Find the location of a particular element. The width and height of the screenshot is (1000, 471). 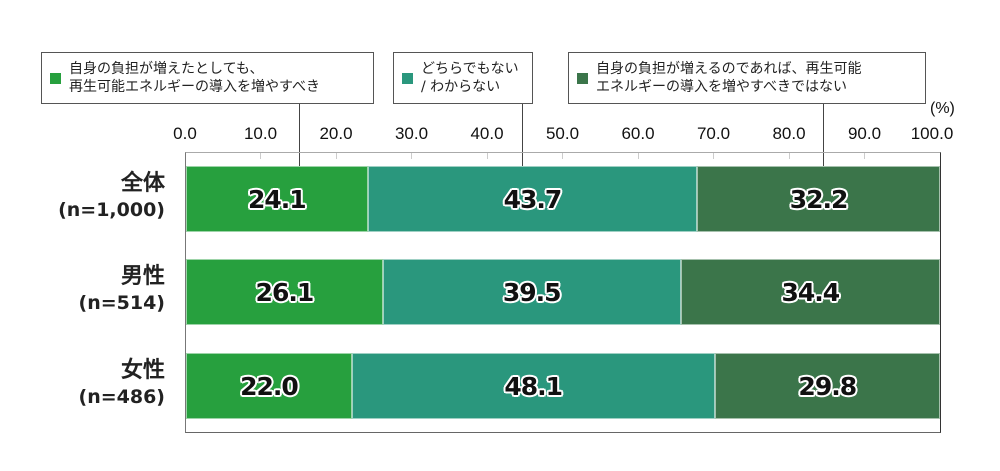

bar-segment-oppose: 29.8 is located at coordinates (827, 386).